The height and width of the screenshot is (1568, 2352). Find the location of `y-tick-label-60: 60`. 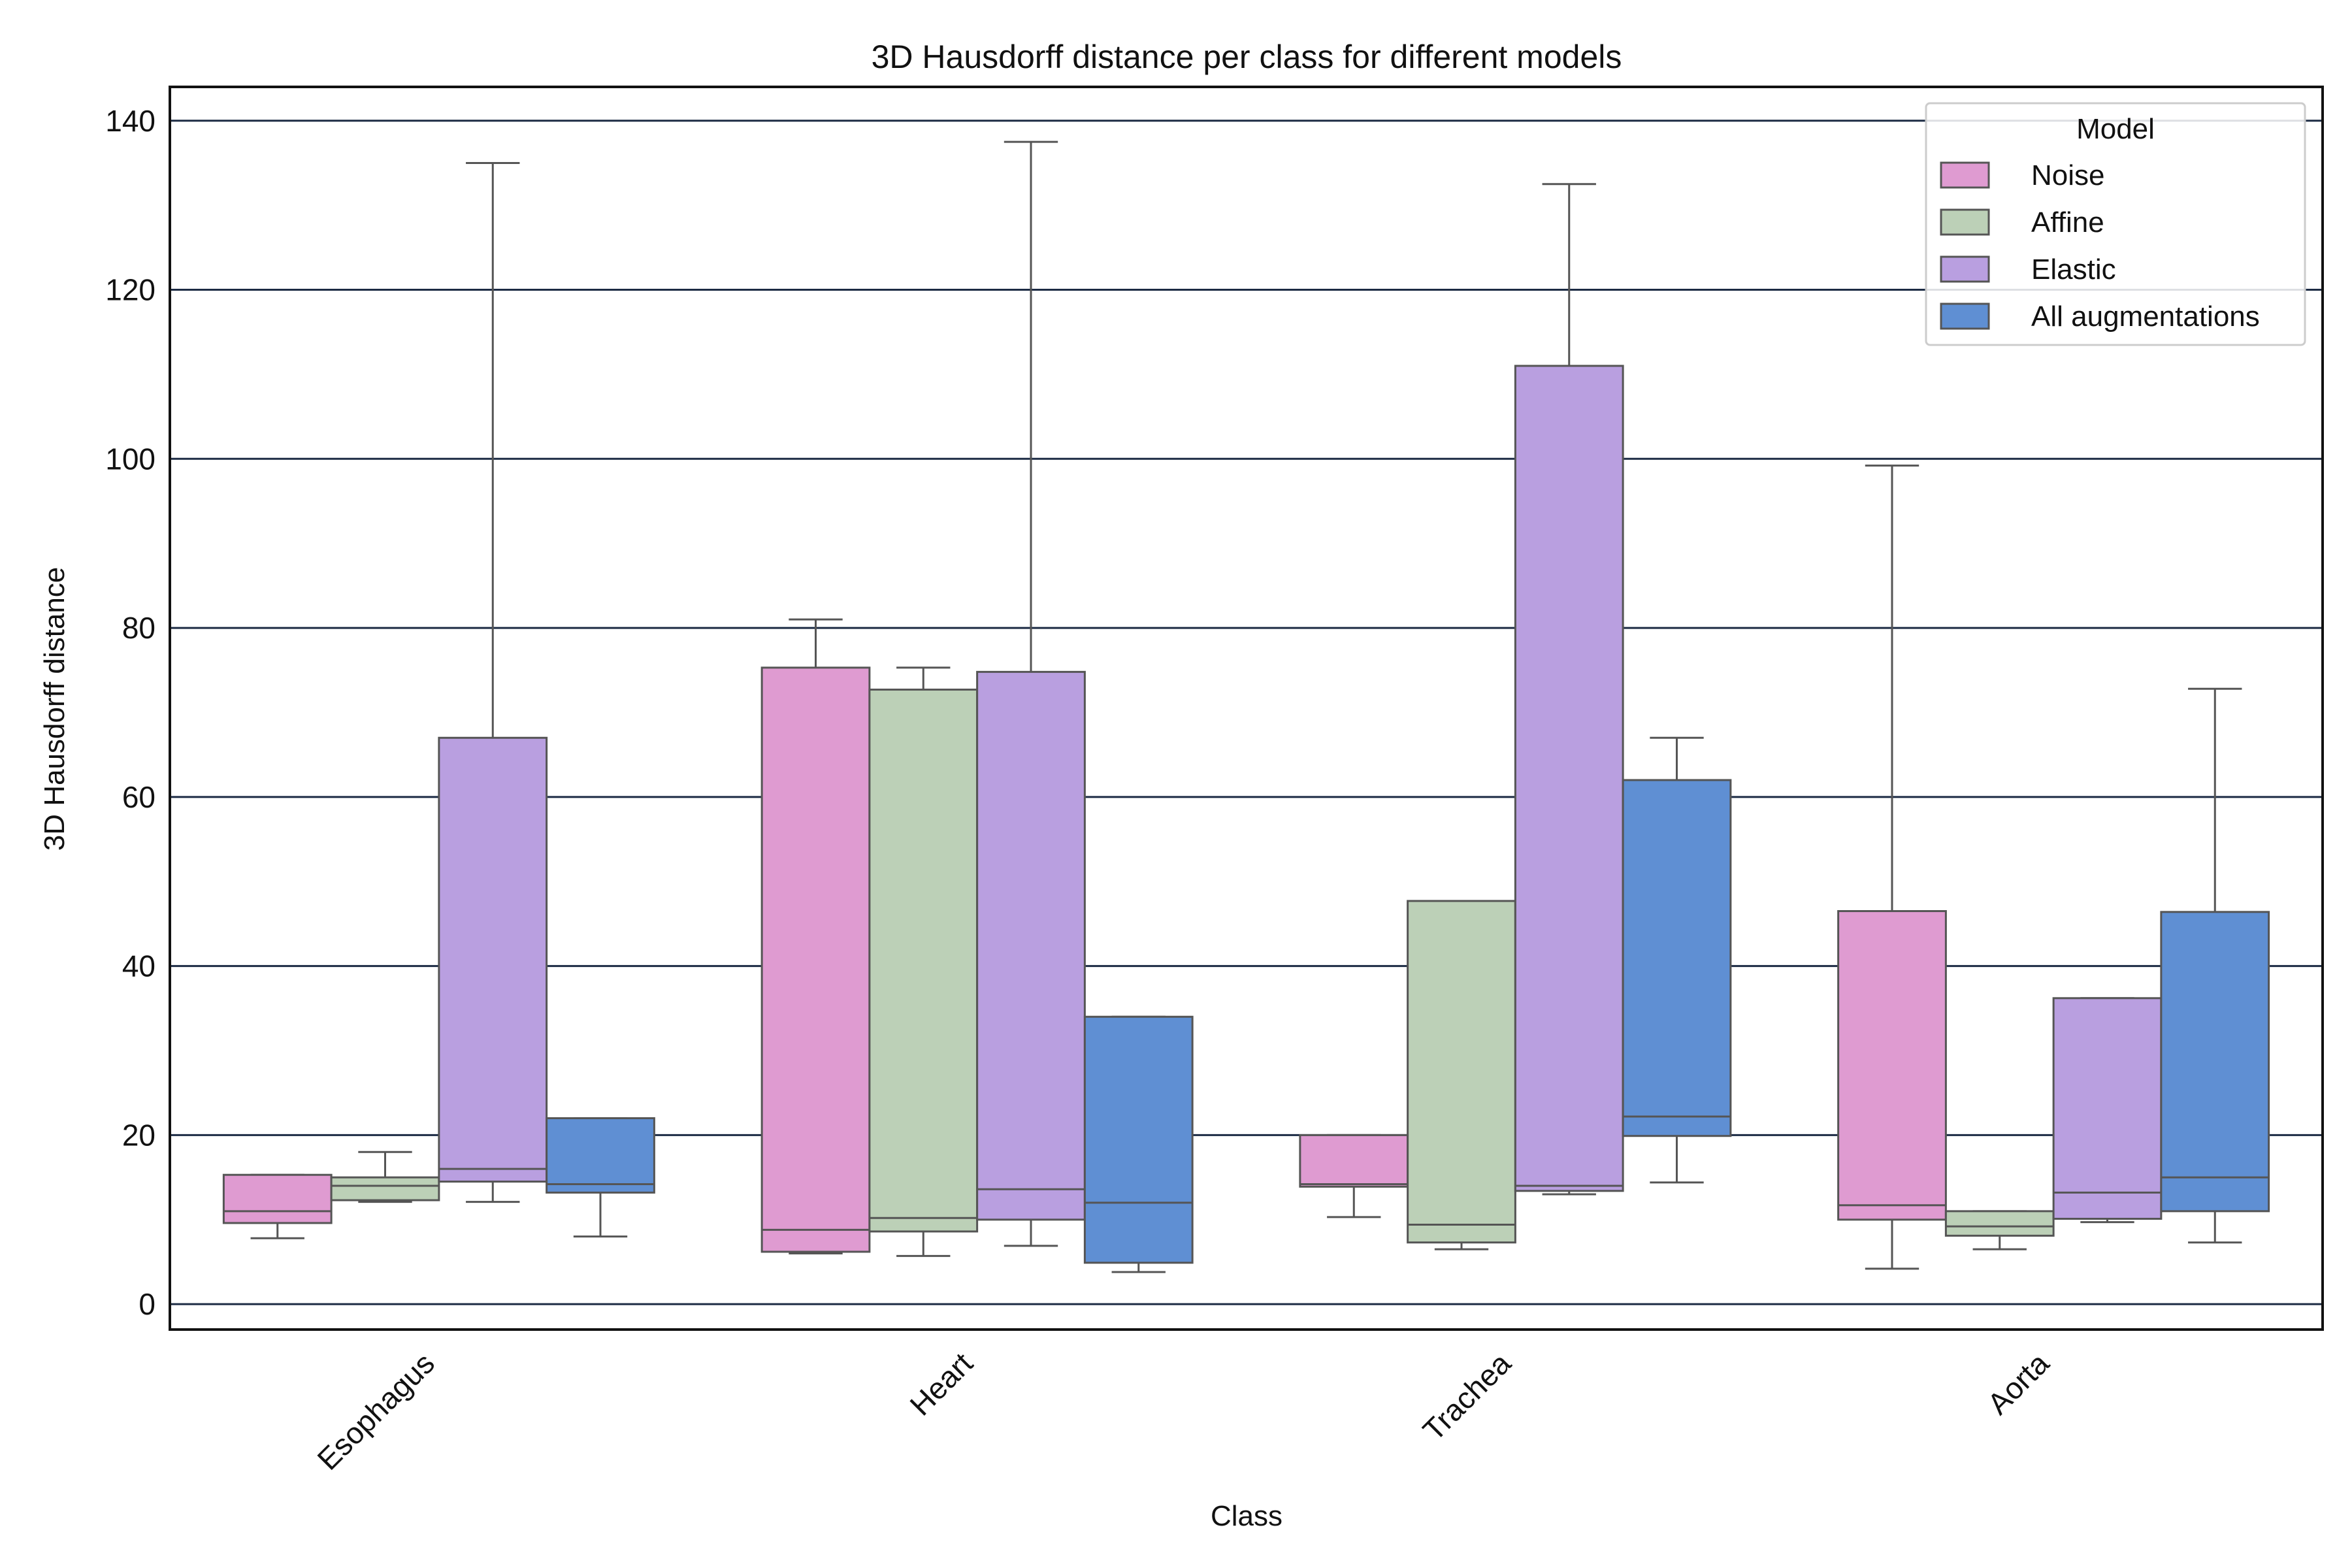

y-tick-label-60: 60 is located at coordinates (138, 797).